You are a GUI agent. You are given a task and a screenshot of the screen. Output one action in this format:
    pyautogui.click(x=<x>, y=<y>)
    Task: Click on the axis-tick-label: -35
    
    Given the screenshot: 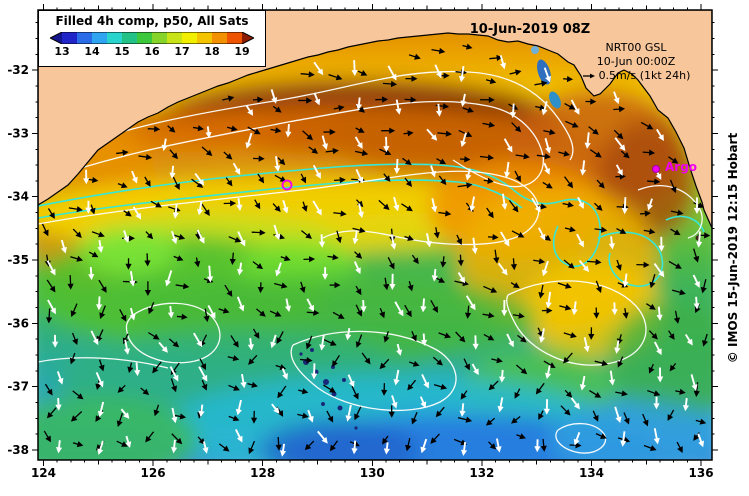 What is the action you would take?
    pyautogui.click(x=18, y=260)
    